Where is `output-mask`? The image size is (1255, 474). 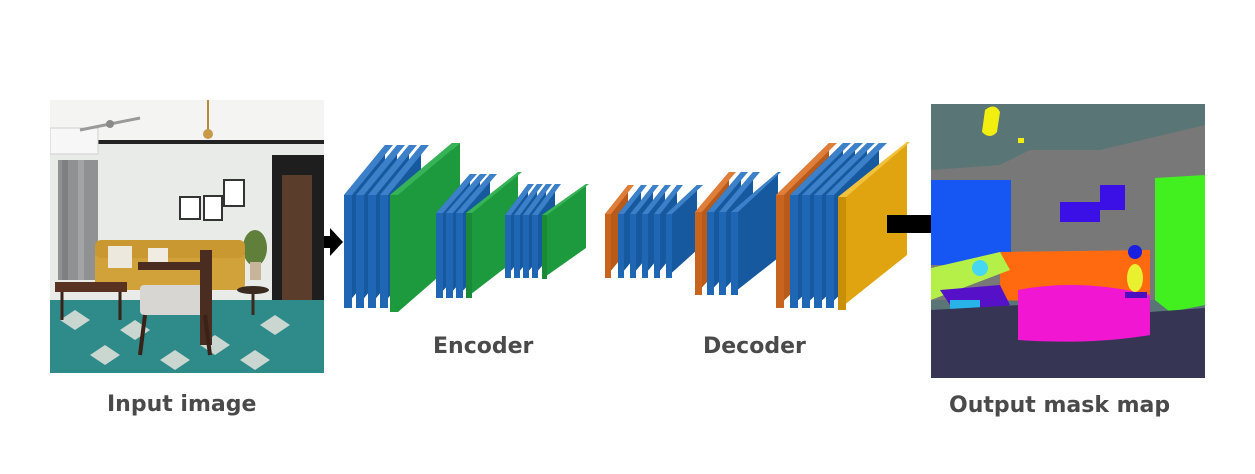
output-mask is located at coordinates (1068, 241).